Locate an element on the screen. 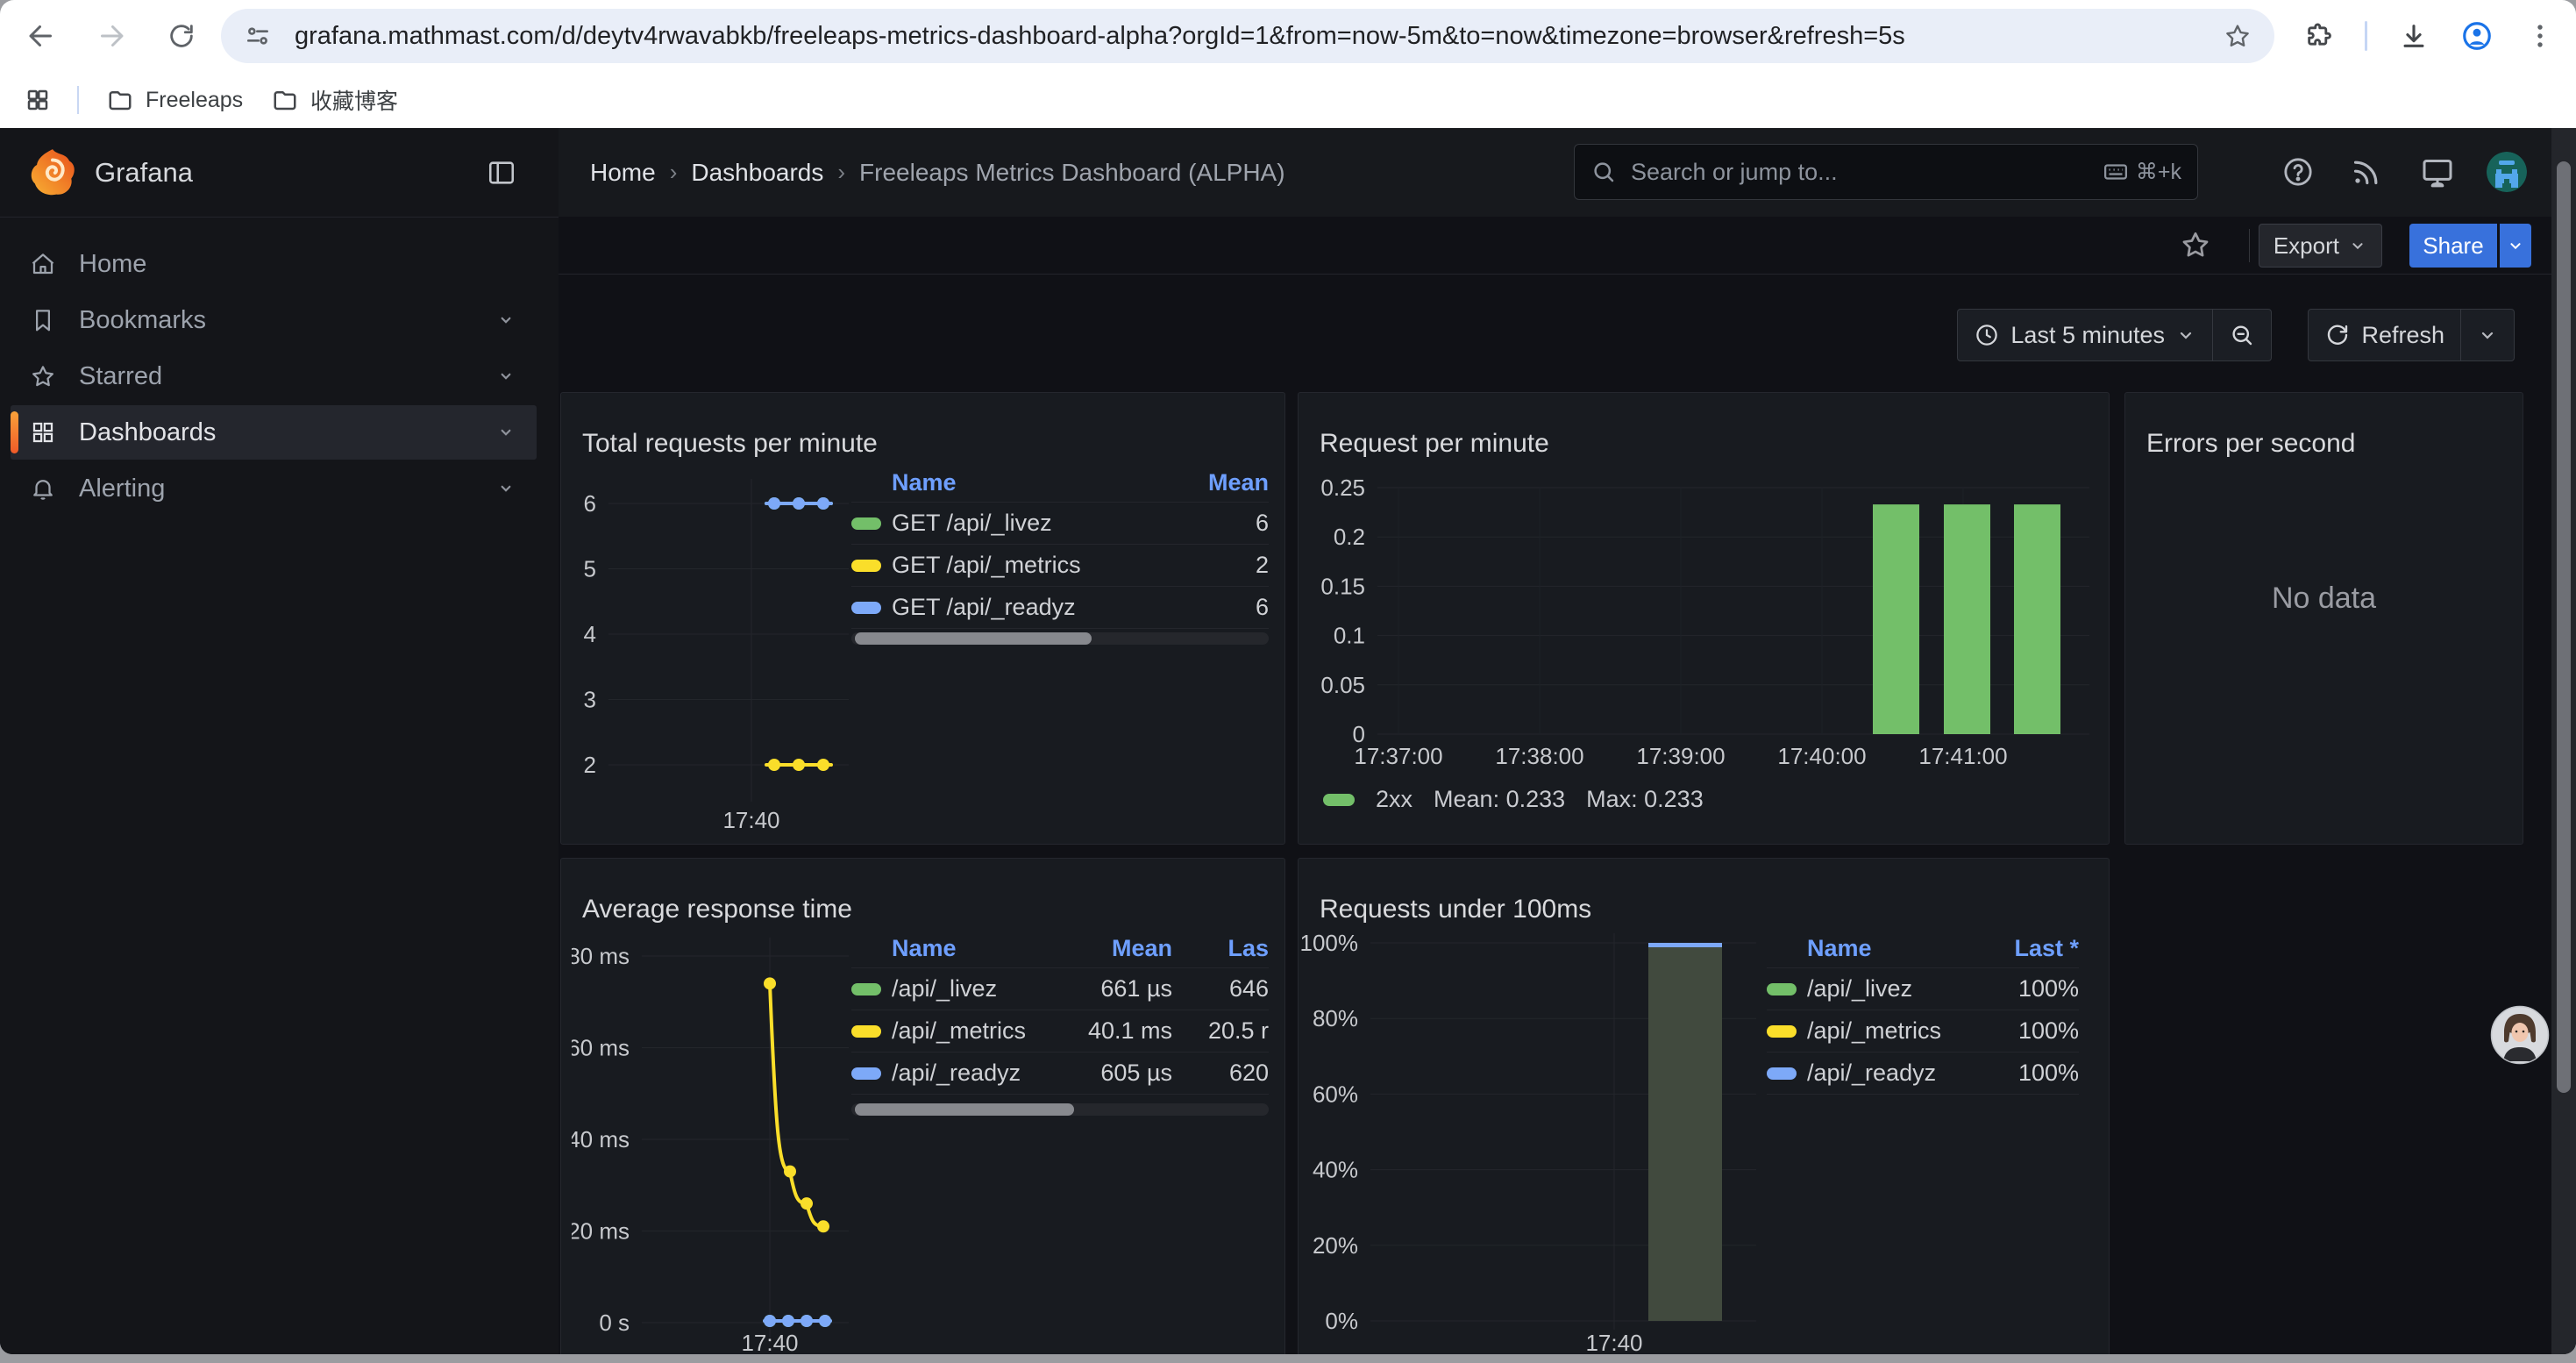 The image size is (2576, 1363). series-name: GET /api/_metrics is located at coordinates (986, 565).